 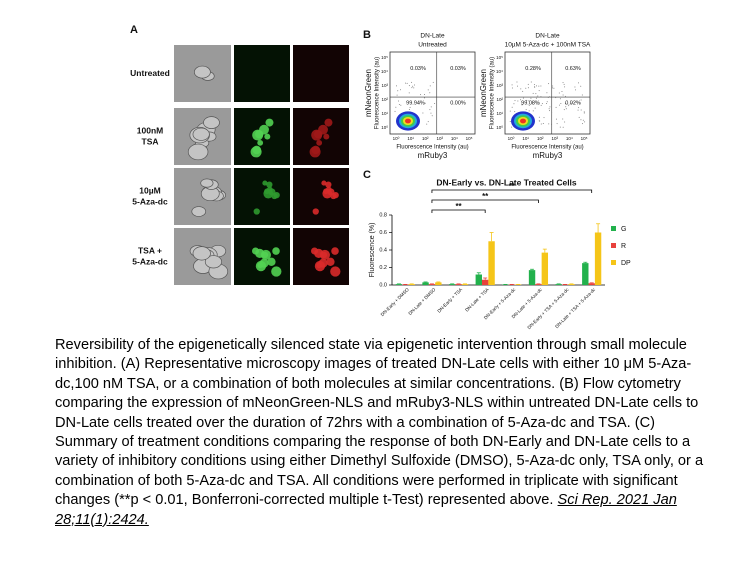 What do you see at coordinates (366, 510) in the screenshot?
I see `citation-link: Sci Rep. 2021 Jan 28;11(1):2424.` at bounding box center [366, 510].